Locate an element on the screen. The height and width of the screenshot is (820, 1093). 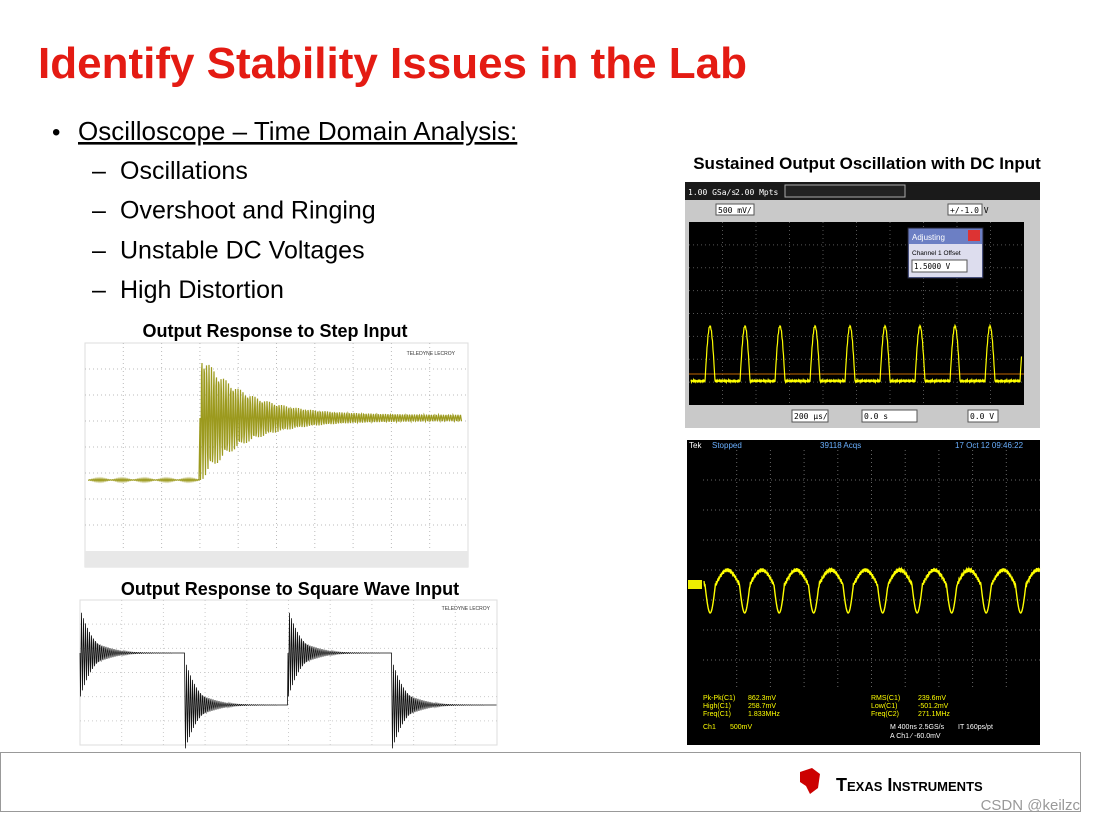
scope-text: 2.00 Mpts is located at coordinates (757, 192).